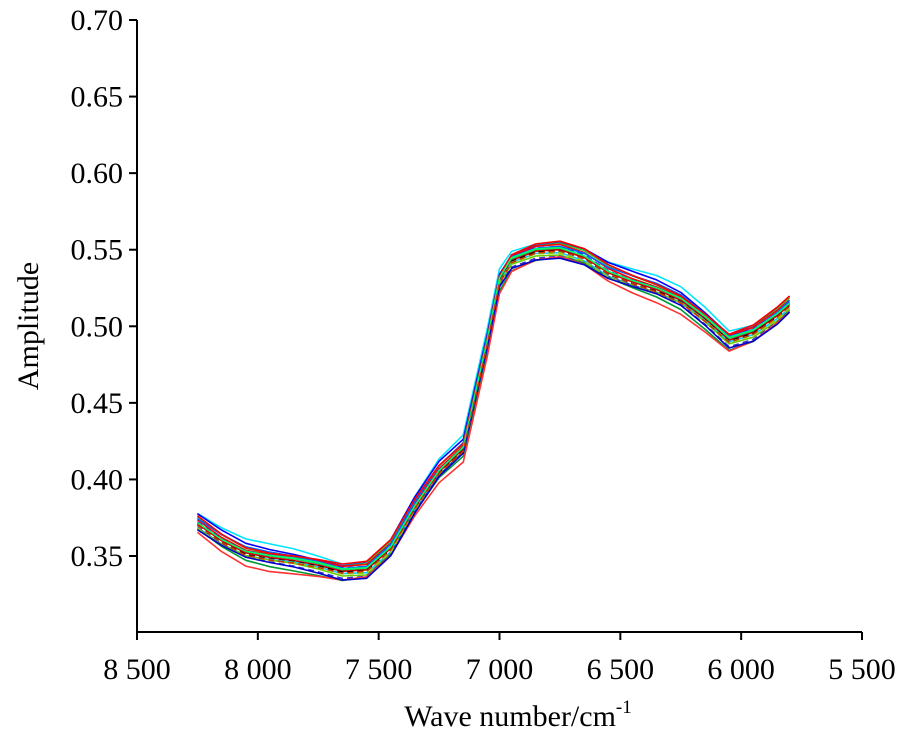  What do you see at coordinates (97, 250) in the screenshot?
I see `y-tick-label: 0.55` at bounding box center [97, 250].